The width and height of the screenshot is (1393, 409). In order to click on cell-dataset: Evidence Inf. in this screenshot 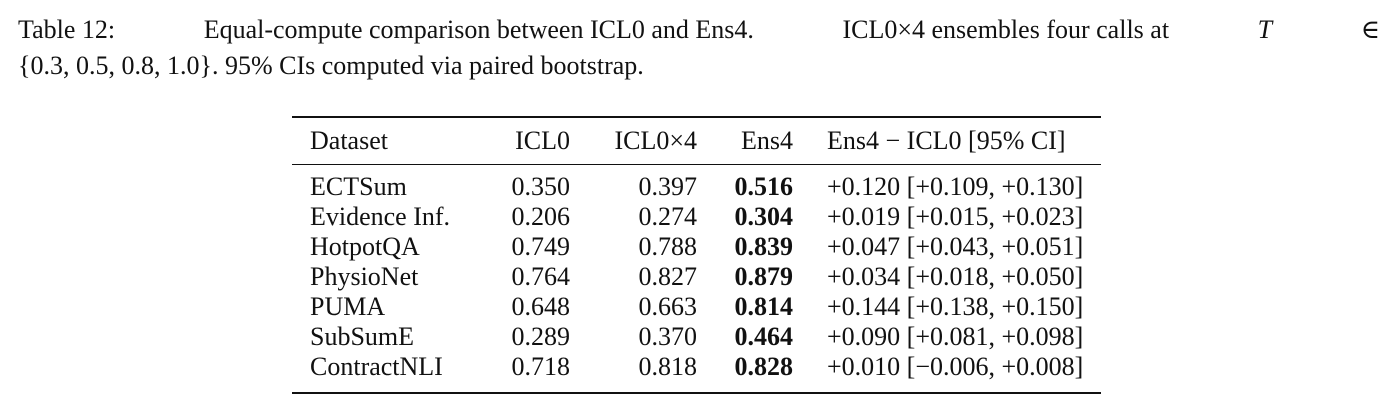, I will do `click(380, 216)`.